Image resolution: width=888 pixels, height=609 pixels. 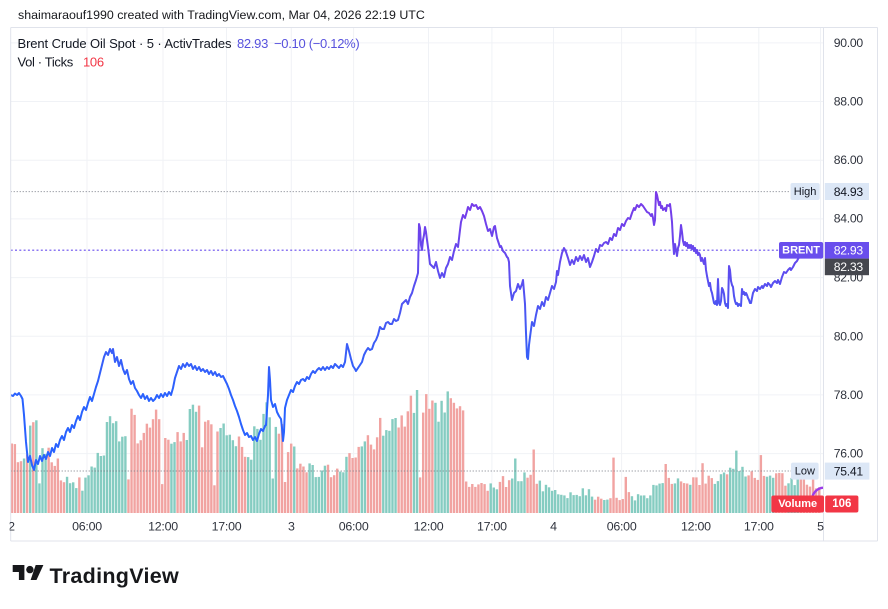 What do you see at coordinates (849, 336) in the screenshot?
I see `svg-text: 80.00` at bounding box center [849, 336].